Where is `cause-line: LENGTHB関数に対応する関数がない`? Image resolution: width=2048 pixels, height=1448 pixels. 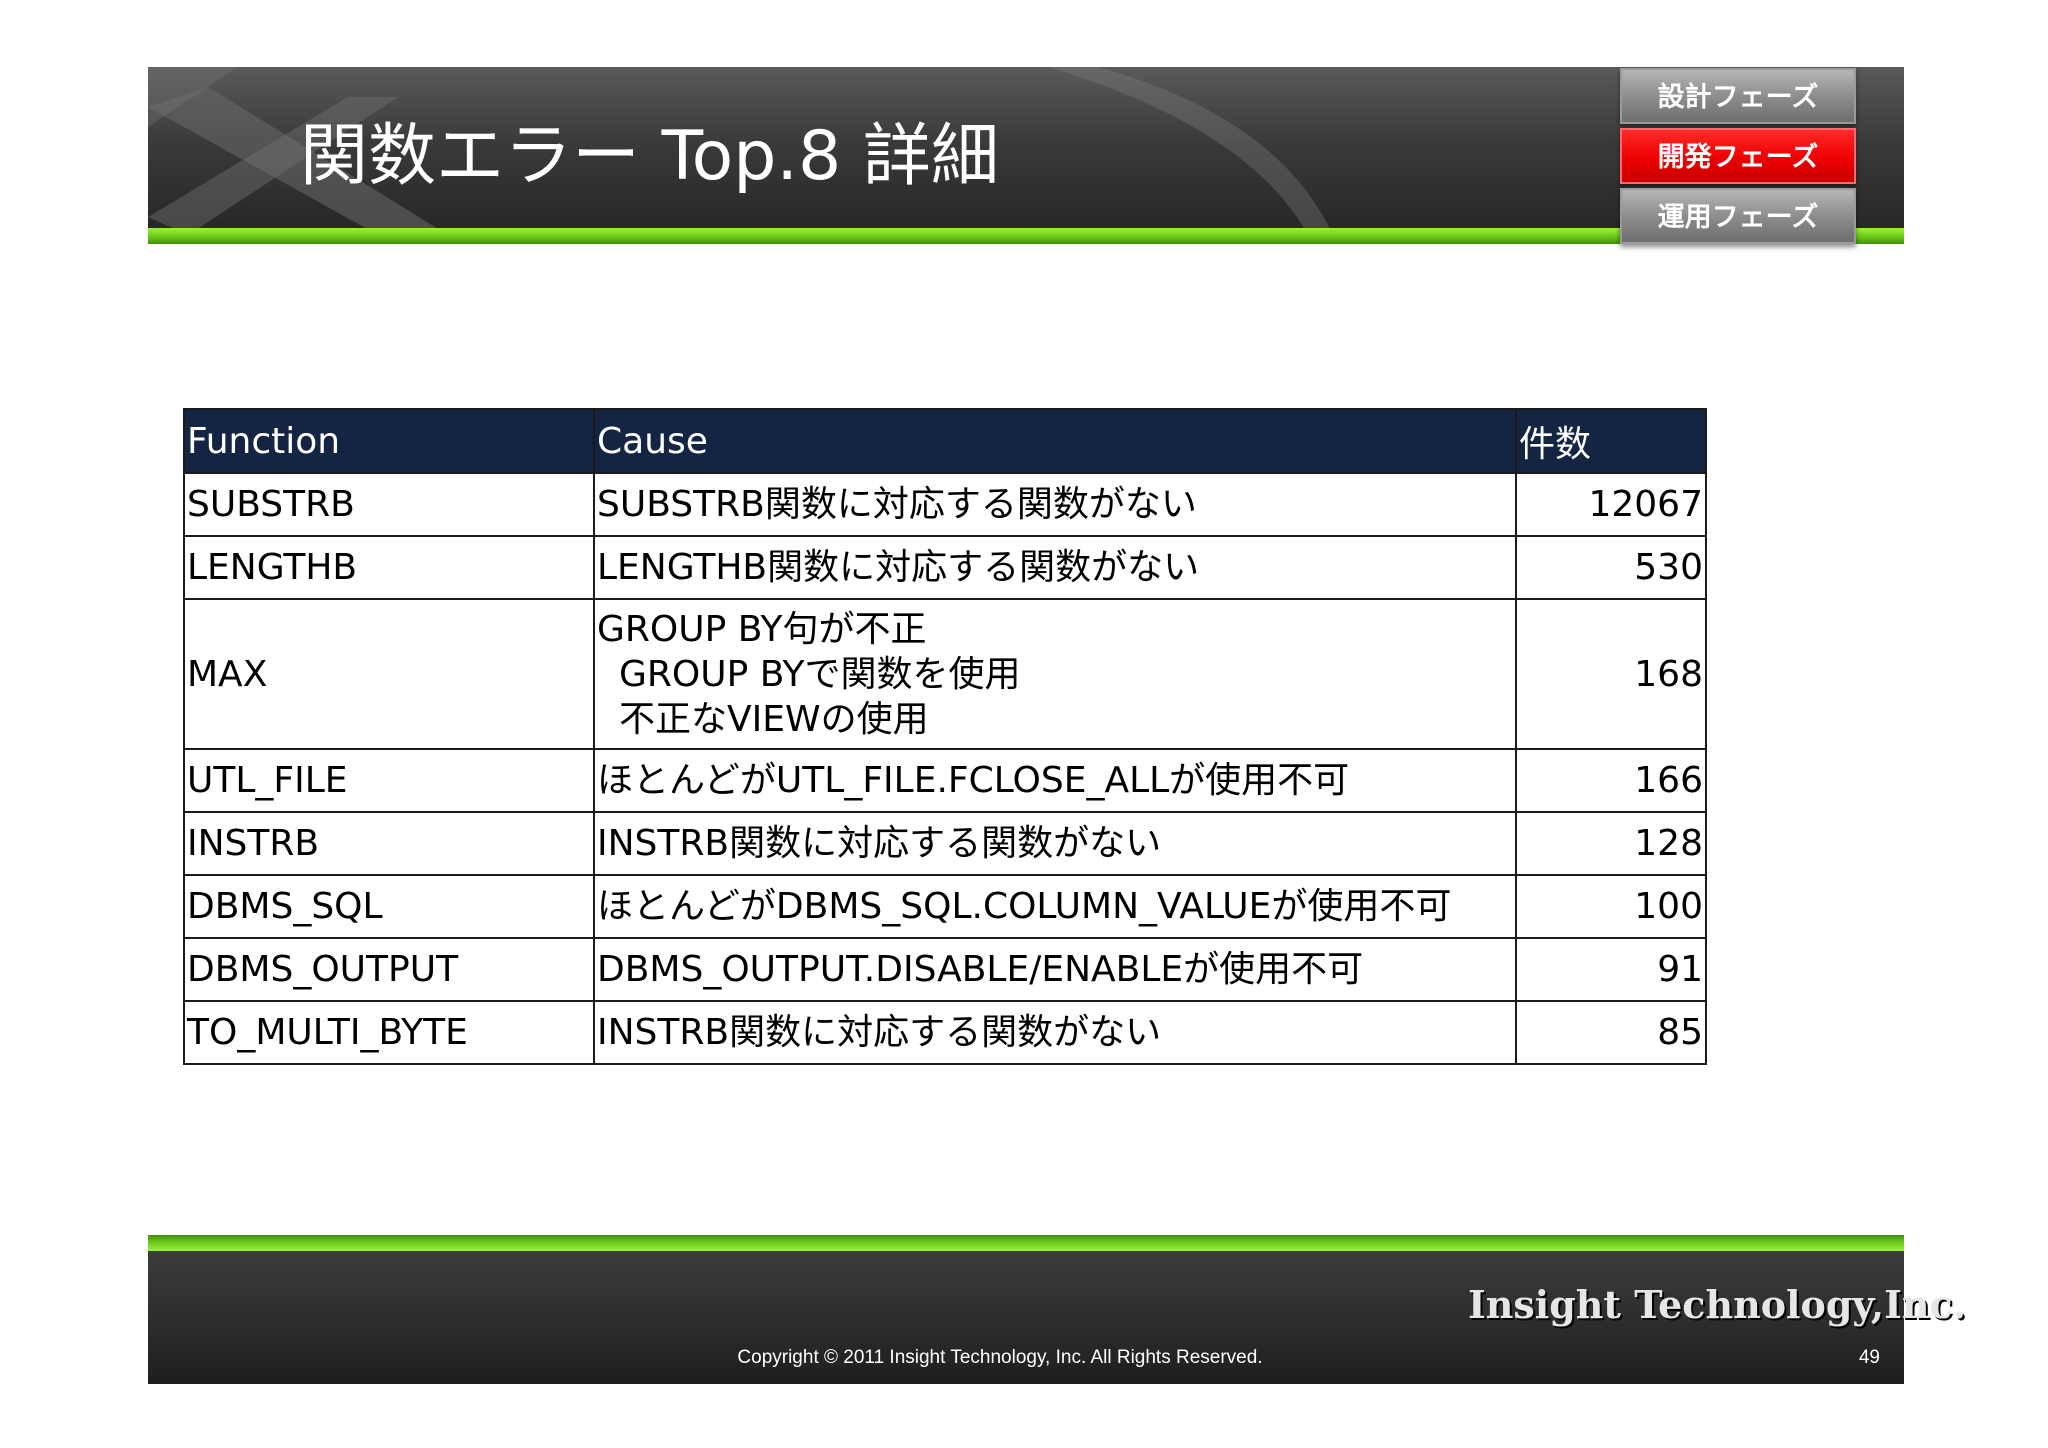 cause-line: LENGTHB関数に対応する関数がない is located at coordinates (898, 567).